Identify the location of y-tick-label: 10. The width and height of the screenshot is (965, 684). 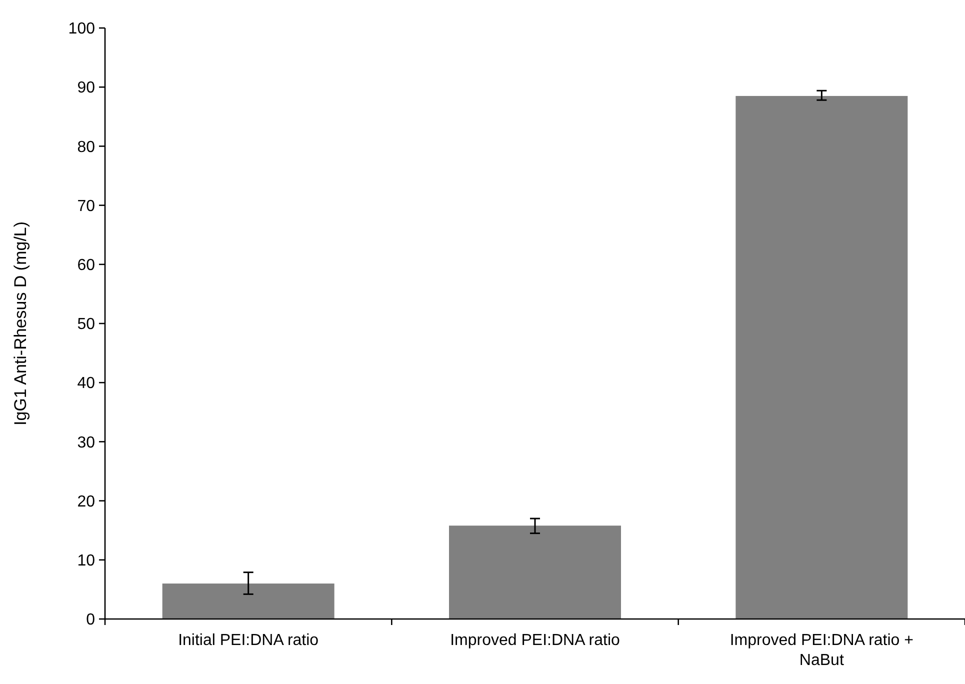
(86, 561).